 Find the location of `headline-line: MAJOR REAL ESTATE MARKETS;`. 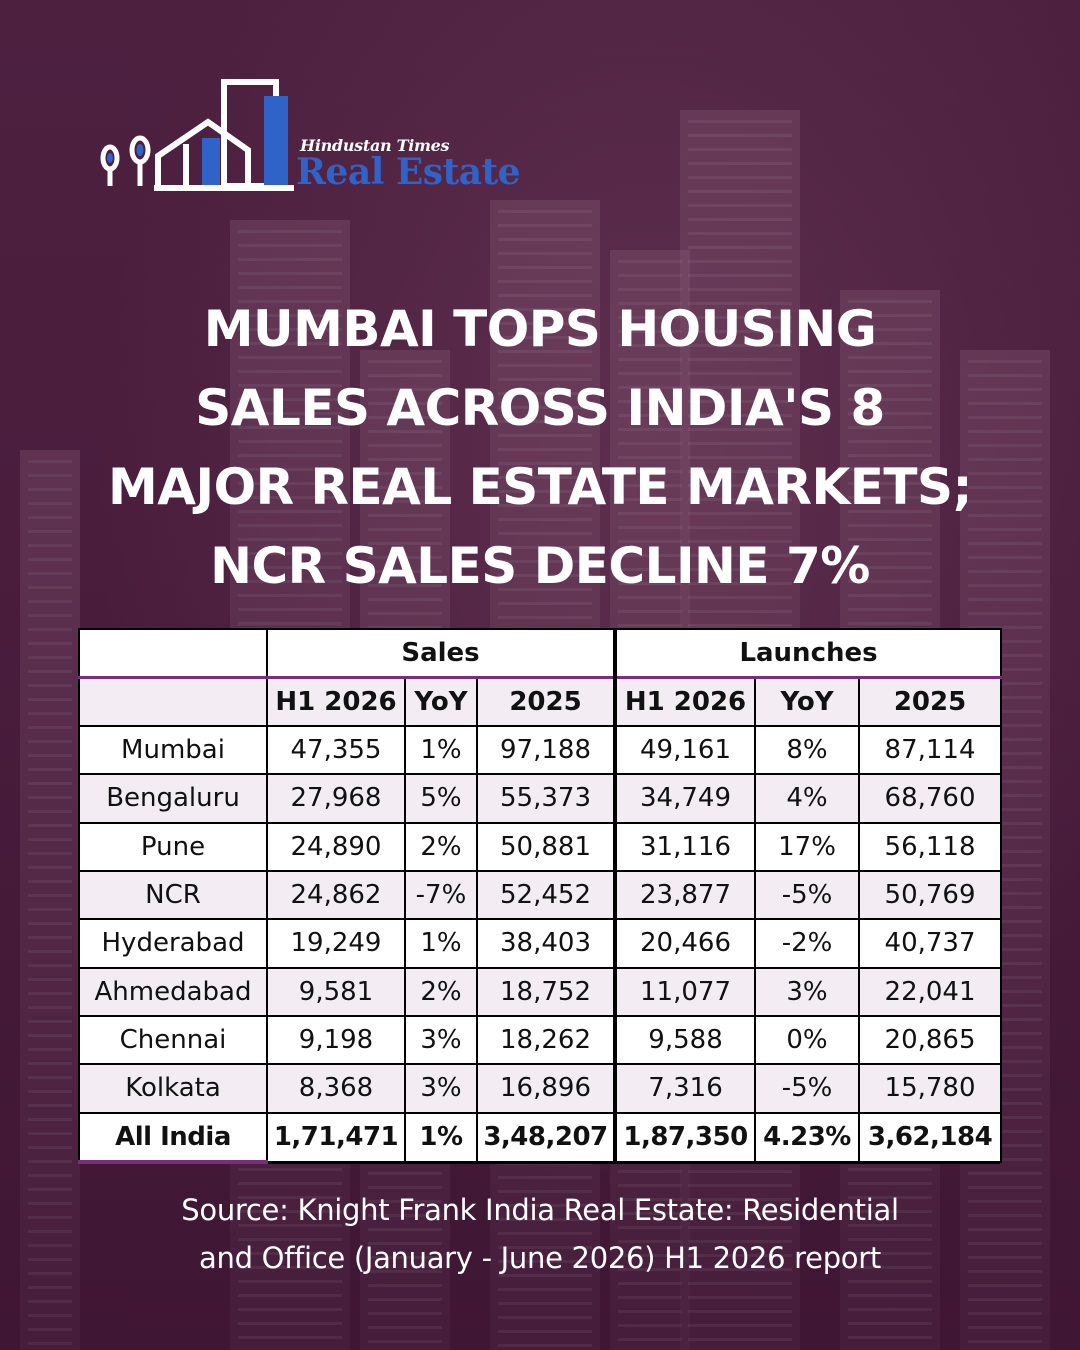

headline-line: MAJOR REAL ESTATE MARKETS; is located at coordinates (540, 487).